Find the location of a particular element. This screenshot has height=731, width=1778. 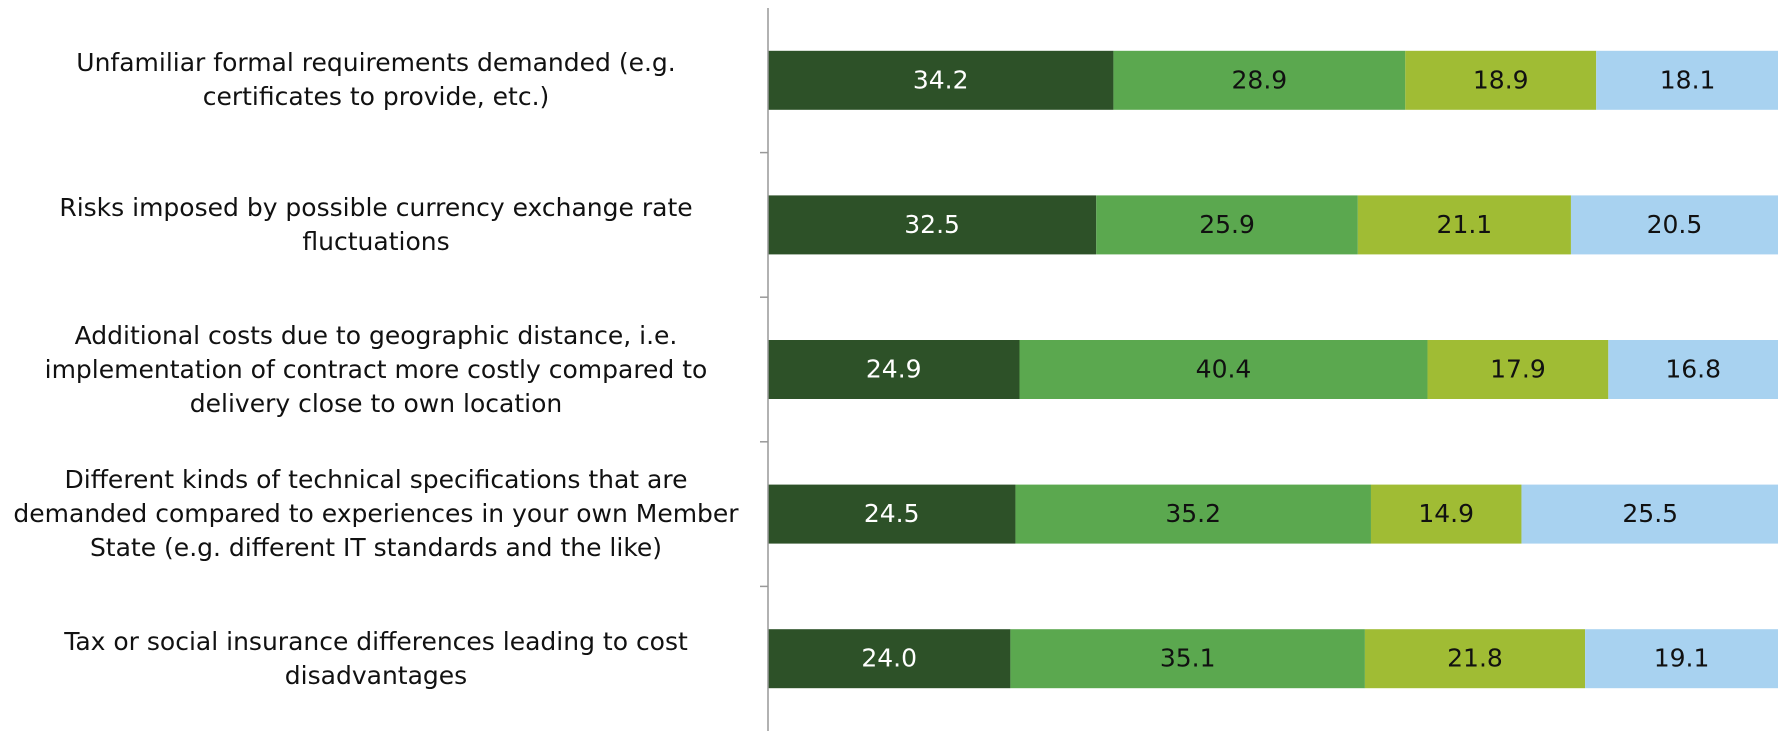

value-label: 25.5 is located at coordinates (1650, 513).